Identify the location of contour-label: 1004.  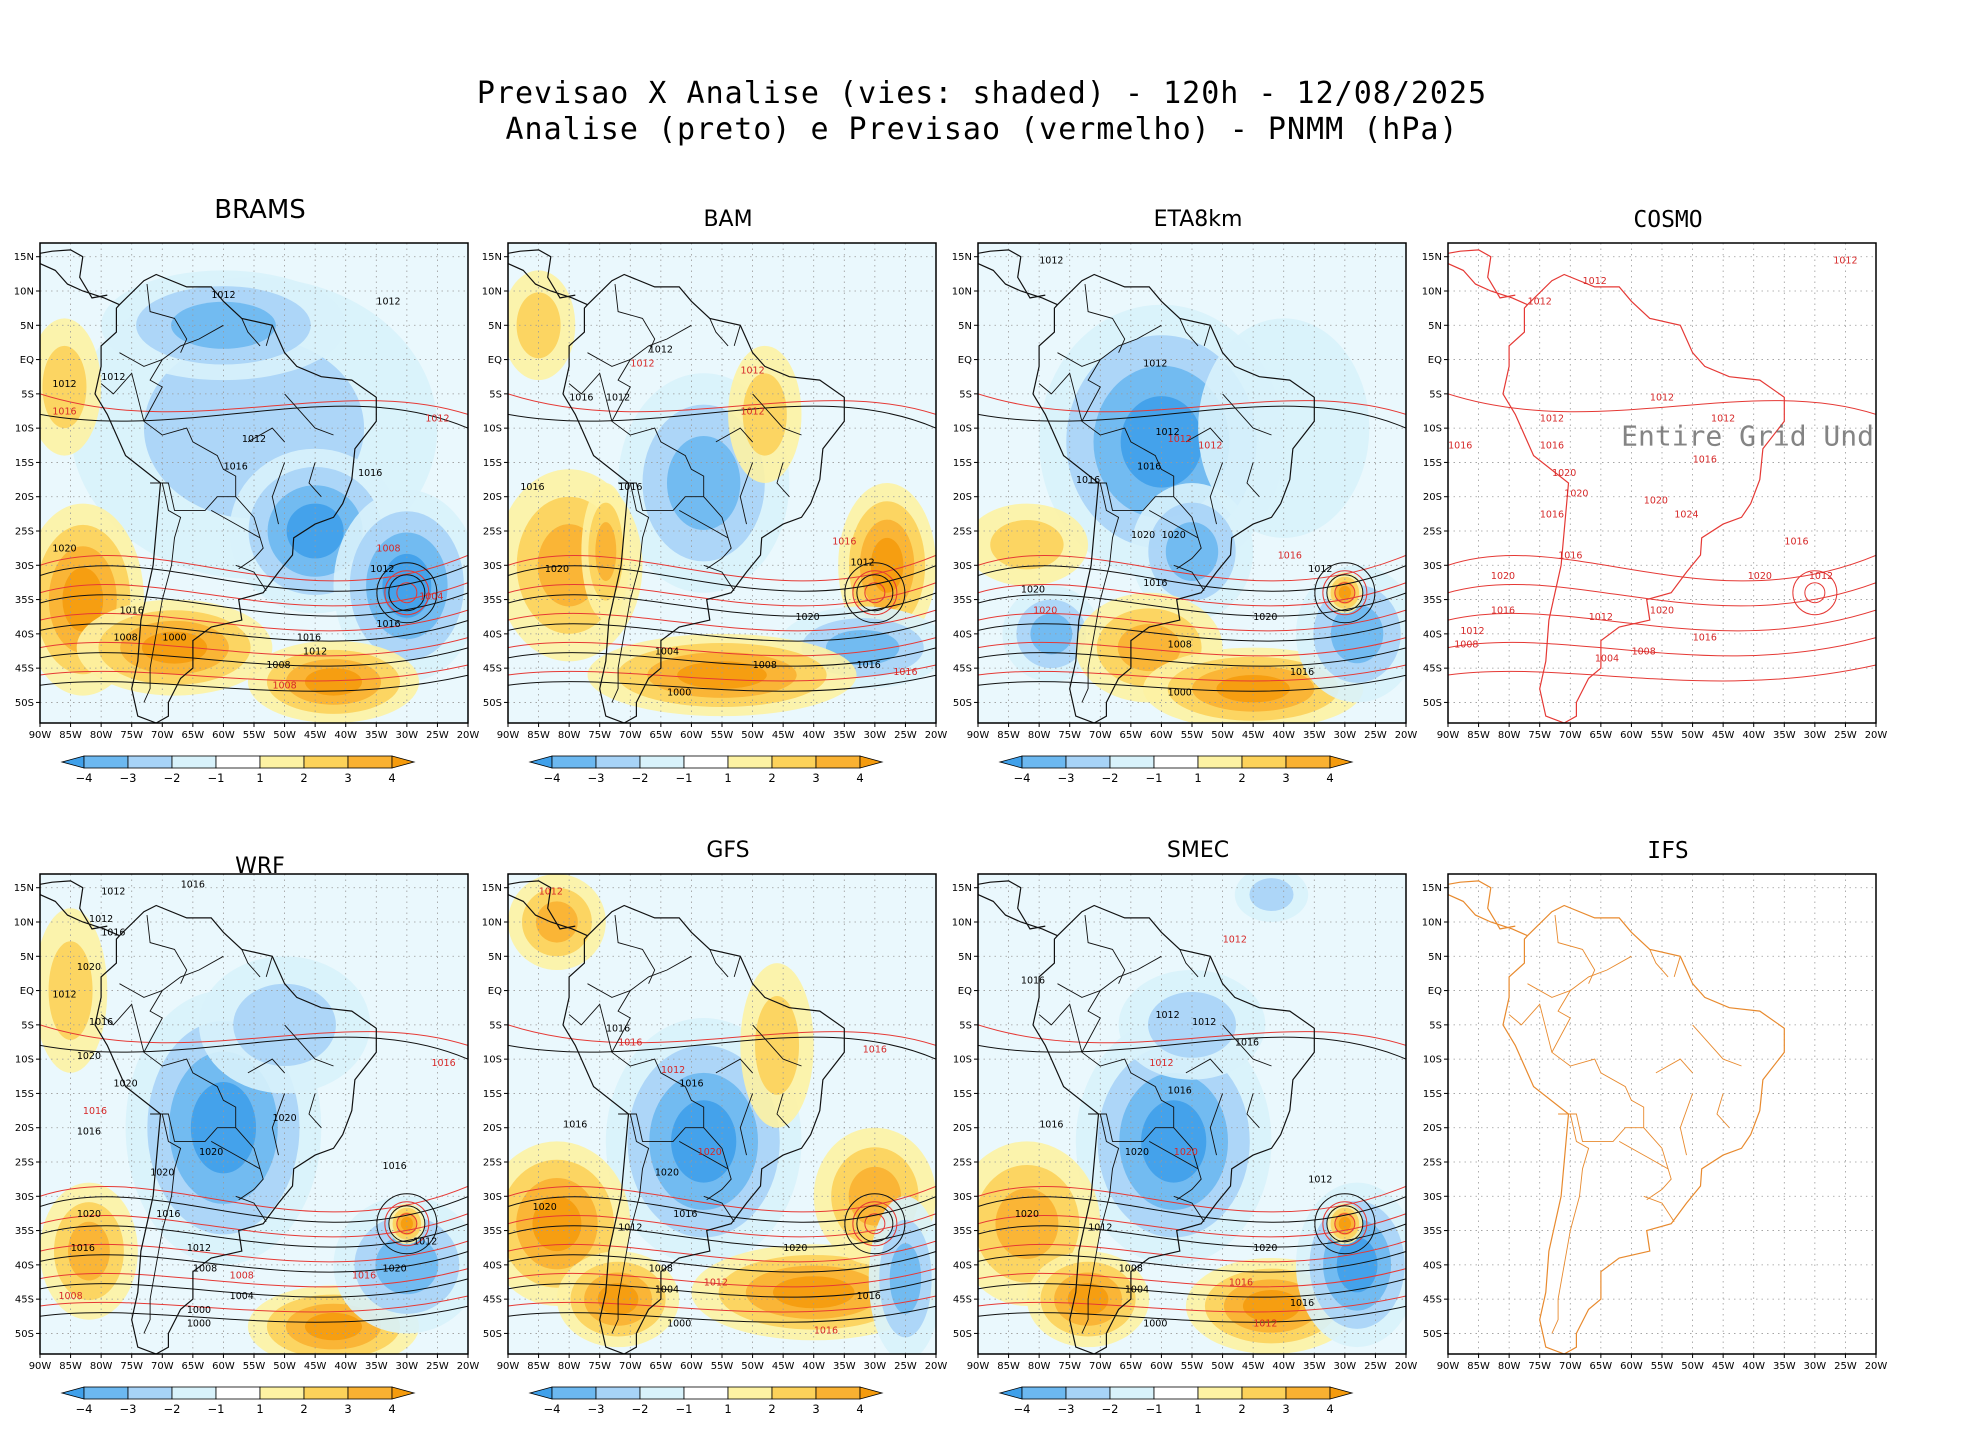
(667, 651).